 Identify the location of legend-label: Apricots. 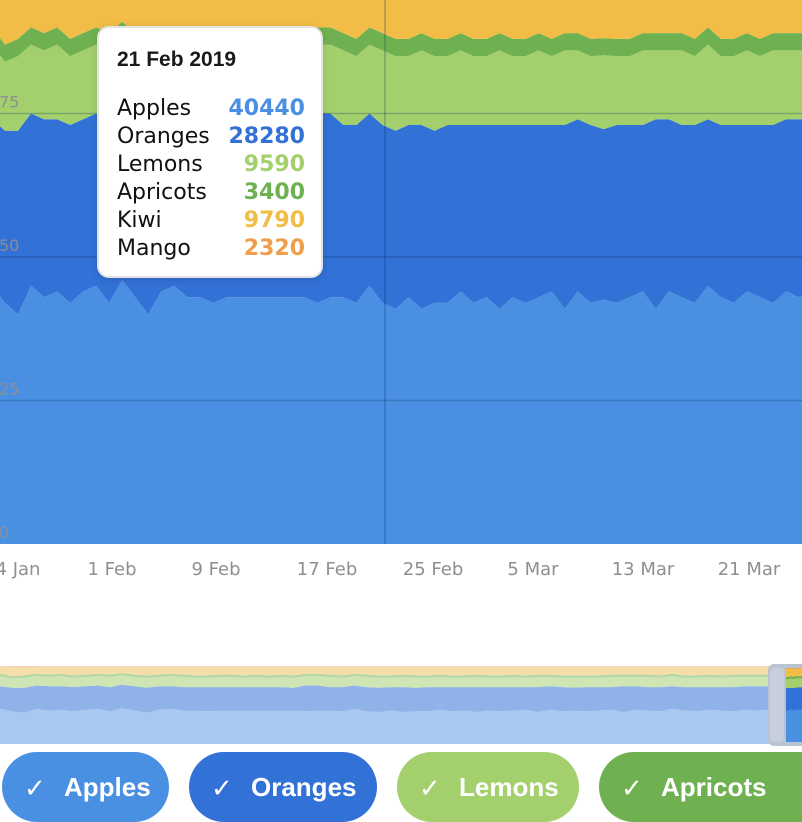
(714, 787).